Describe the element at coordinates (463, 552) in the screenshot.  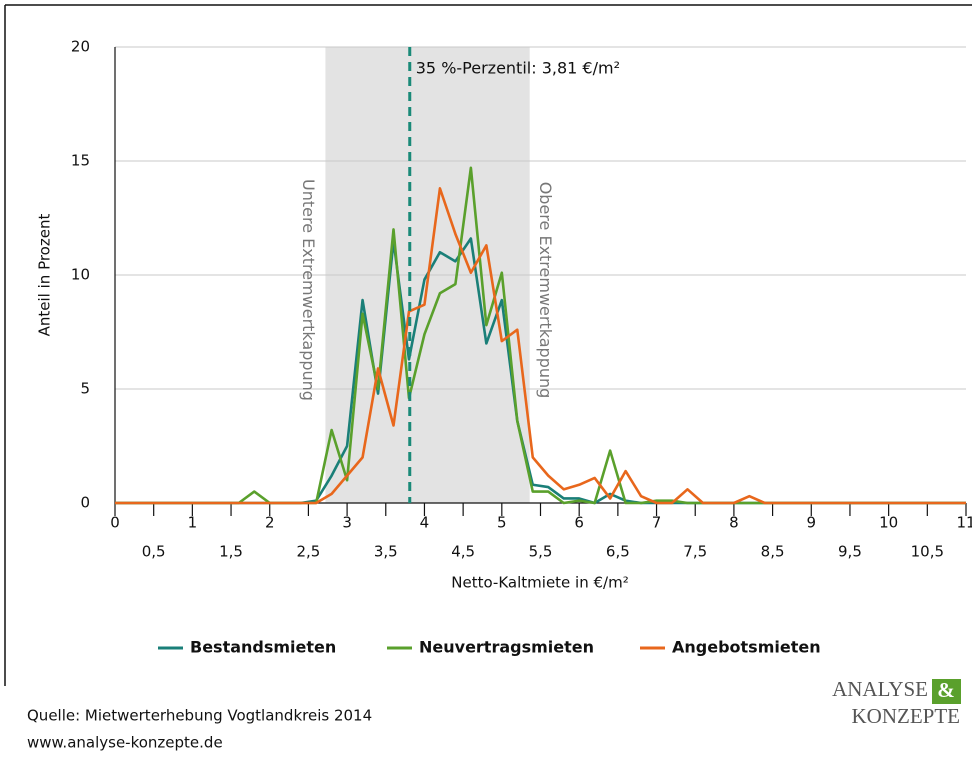
I see `x-tick-label: 4,5` at that location.